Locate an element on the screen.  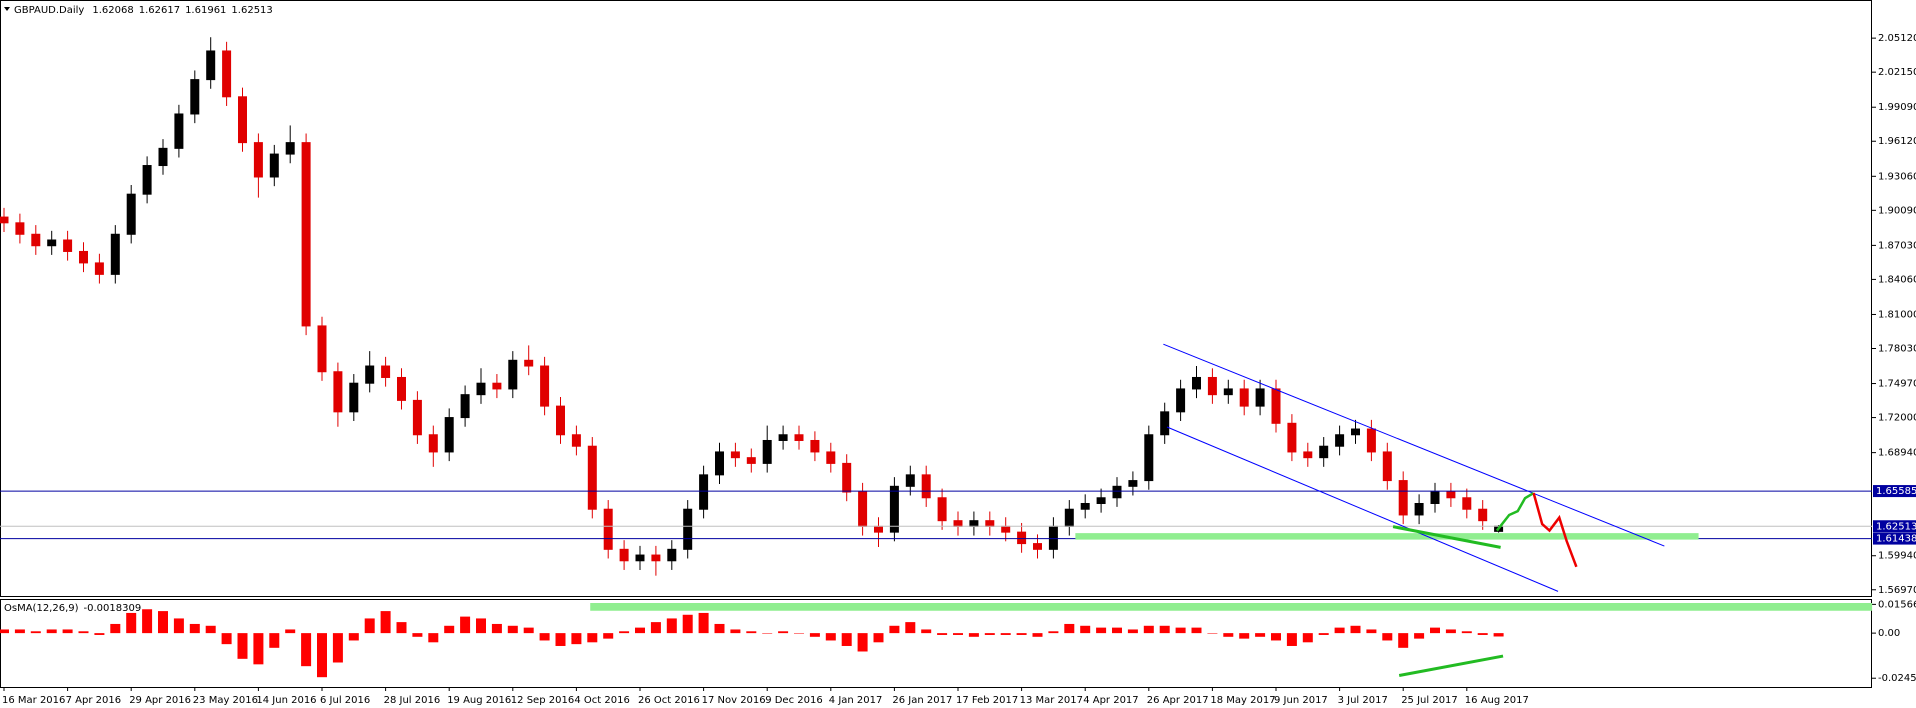
menu-arrow is located at coordinates (7, 9).